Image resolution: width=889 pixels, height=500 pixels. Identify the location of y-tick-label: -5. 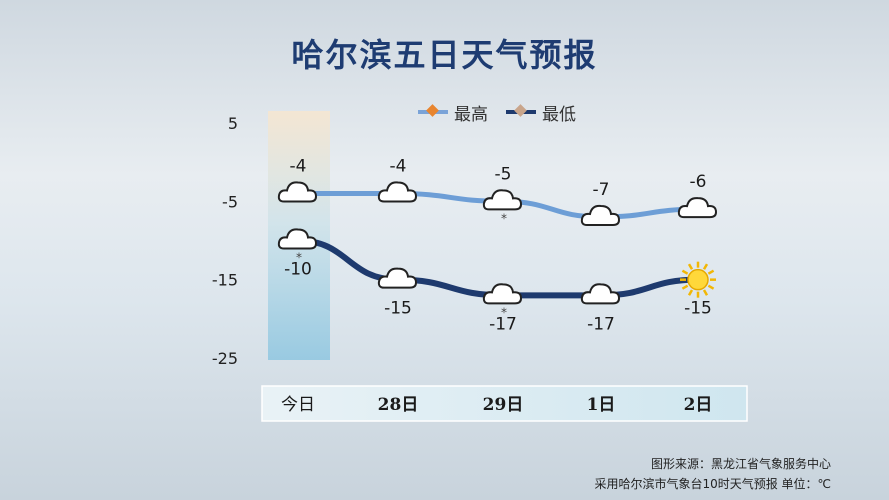
(230, 201).